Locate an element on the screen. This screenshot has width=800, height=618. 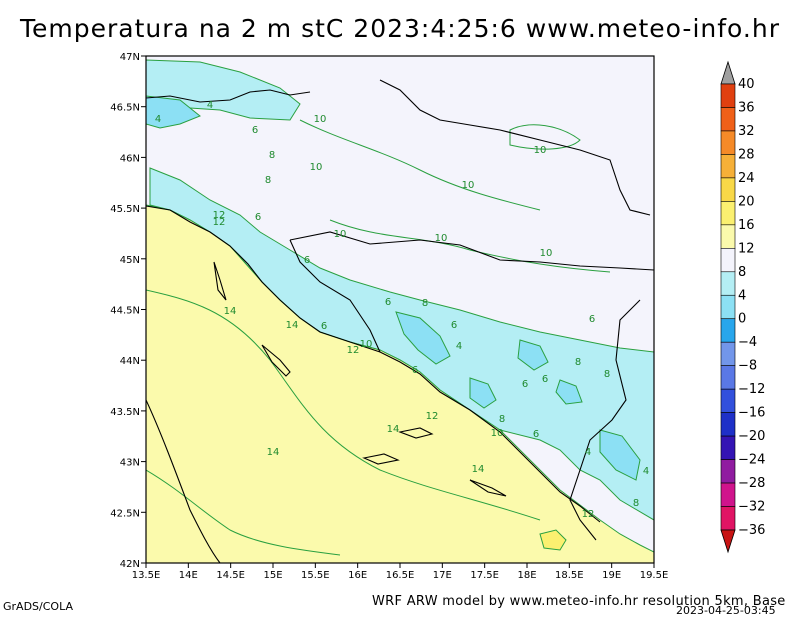
lat-tick-label: 46N is located at coordinates (130, 158).